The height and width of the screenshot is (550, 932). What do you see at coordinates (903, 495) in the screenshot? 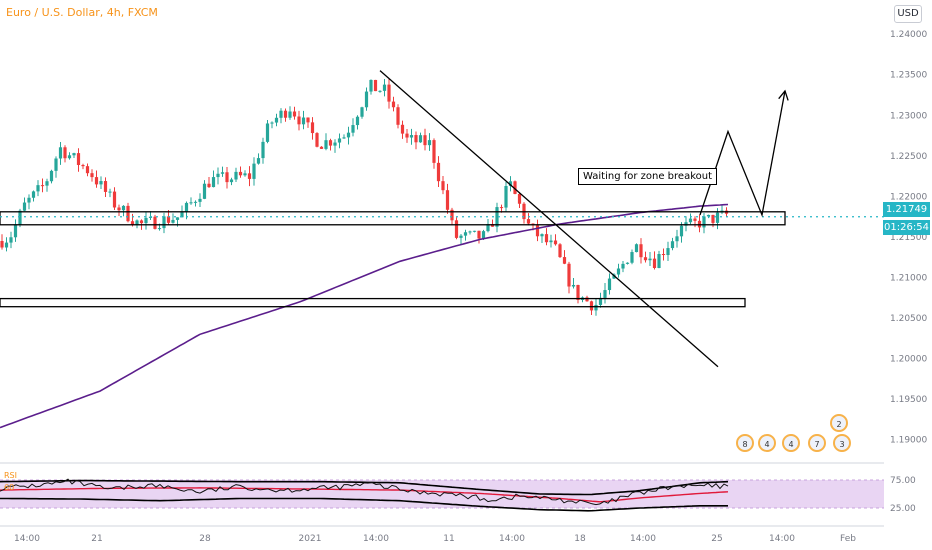
I see `rsi-axis: 75.00 25.00` at bounding box center [903, 495].